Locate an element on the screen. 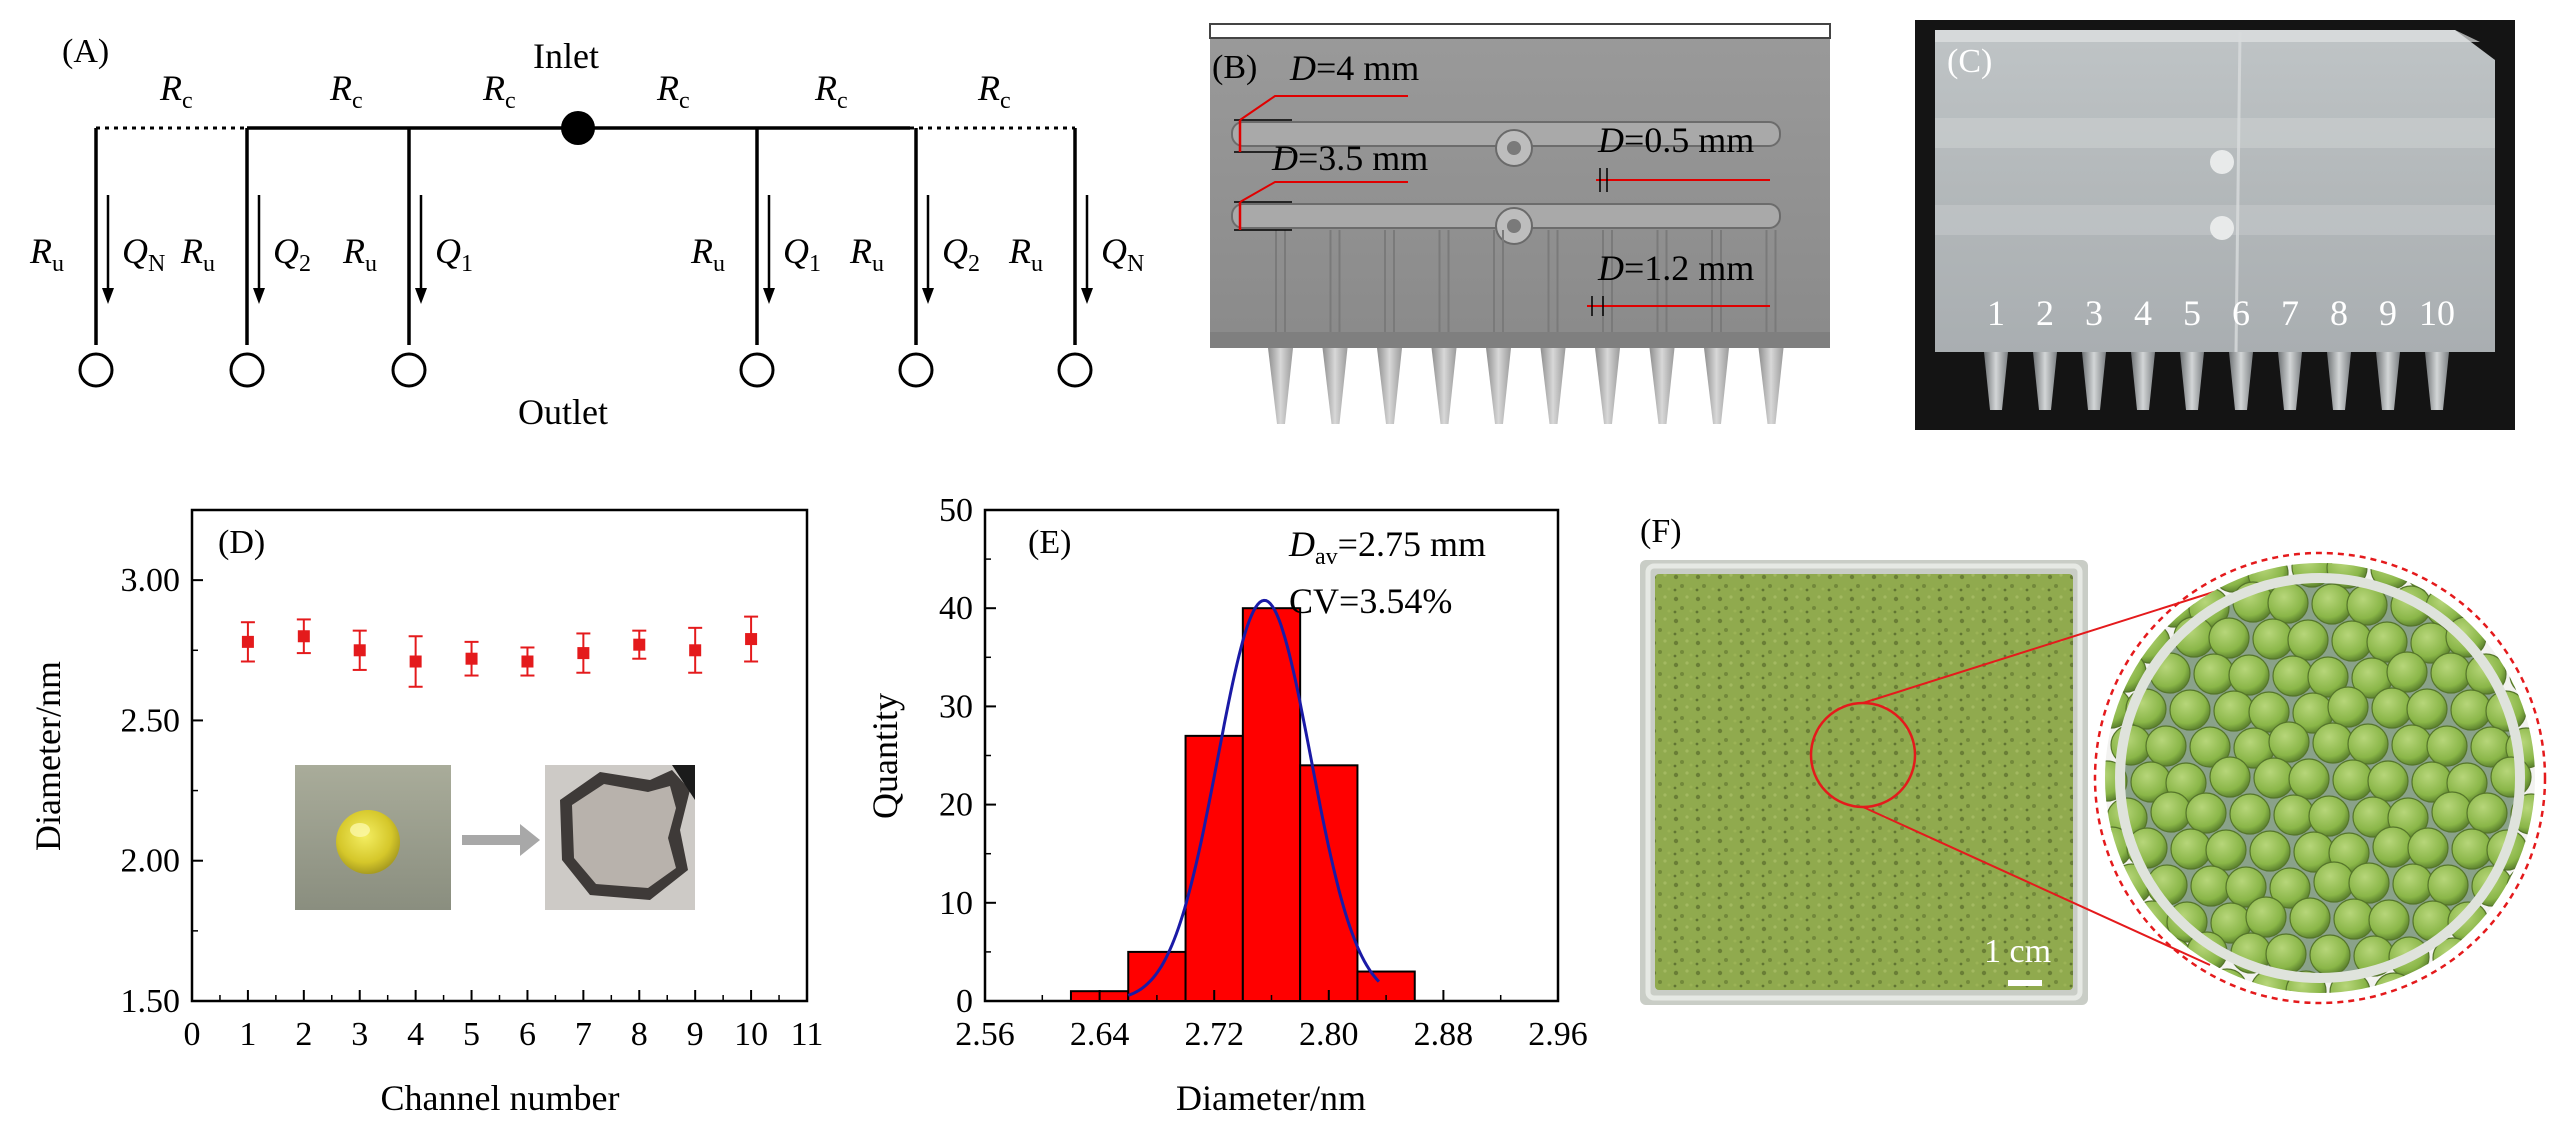  channel-number-label: 5 is located at coordinates (2192, 313).